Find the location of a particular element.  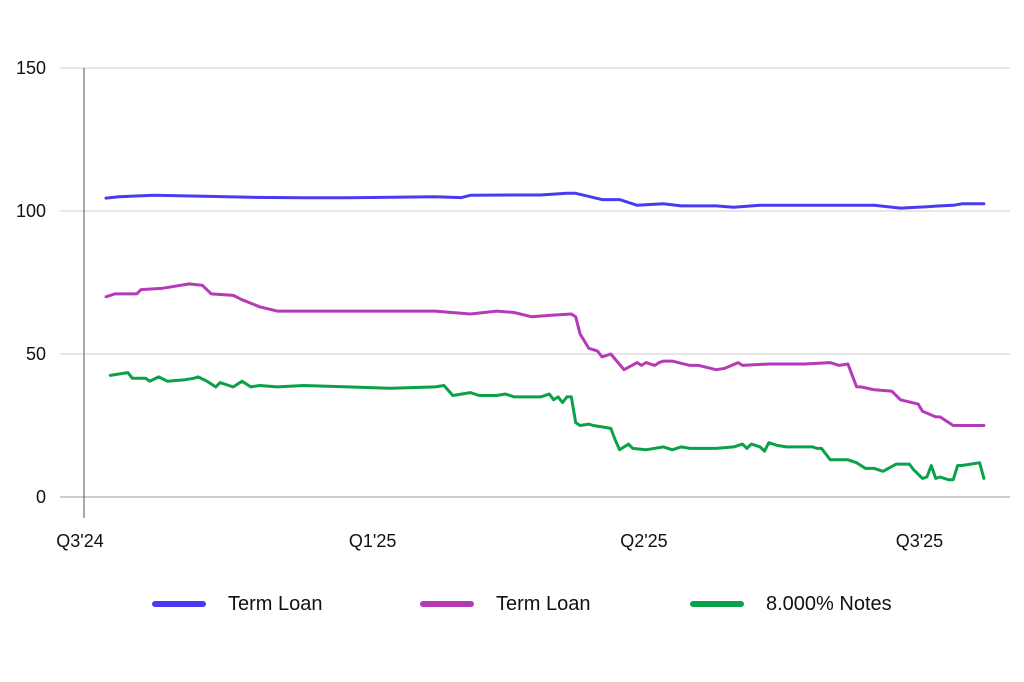

x-tick-label: Q3'25 is located at coordinates (919, 541).